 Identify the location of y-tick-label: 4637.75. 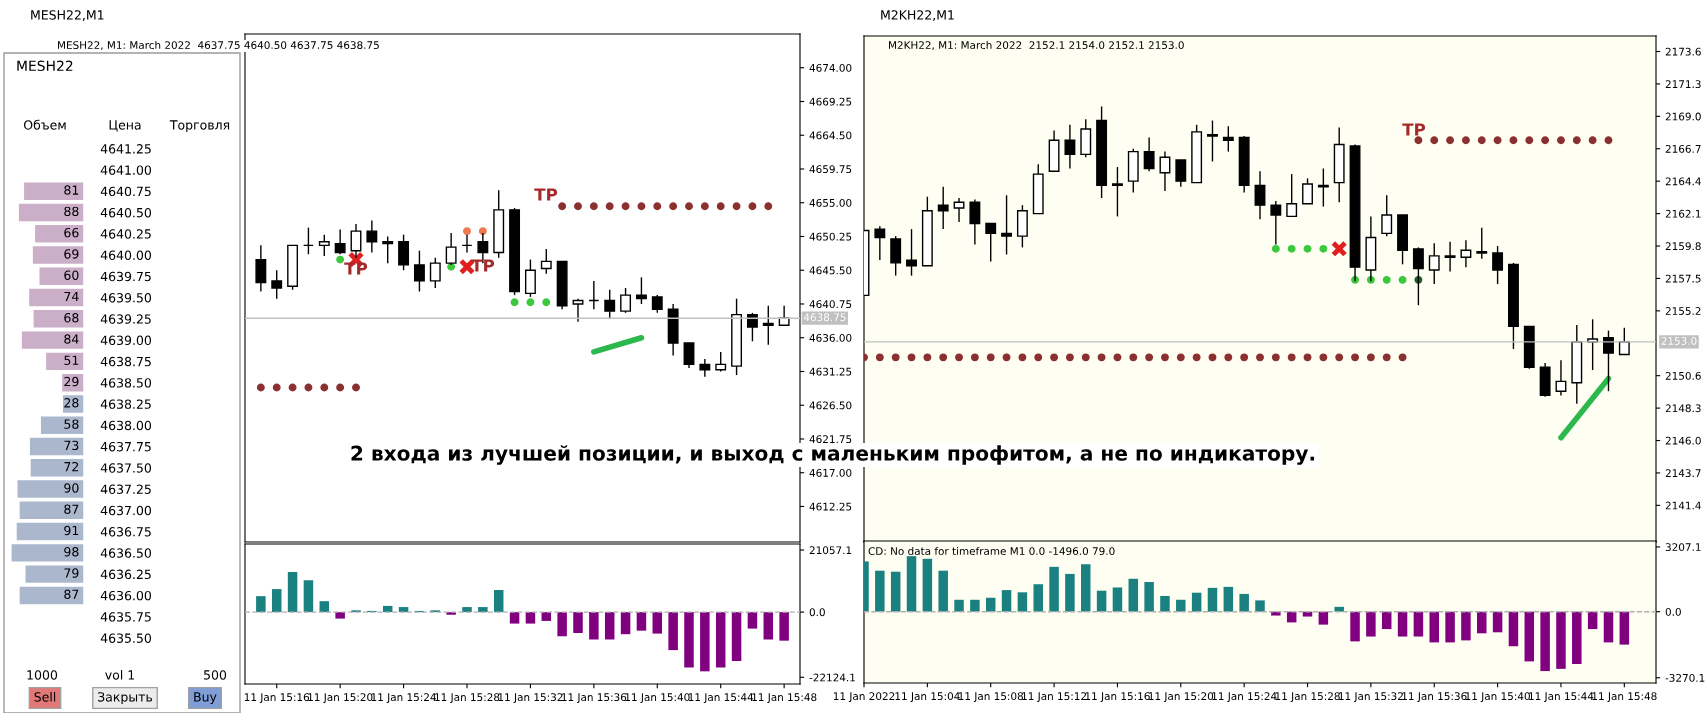
(125, 446).